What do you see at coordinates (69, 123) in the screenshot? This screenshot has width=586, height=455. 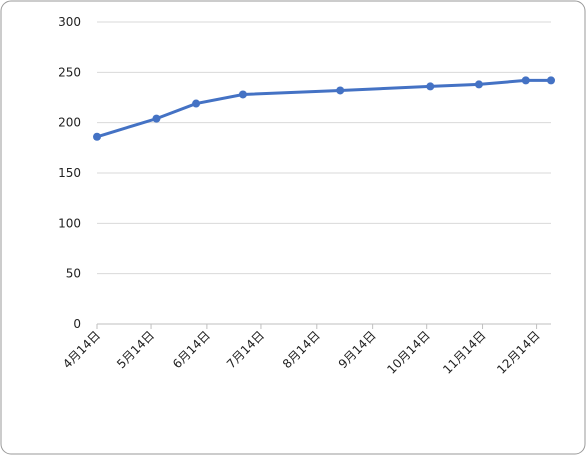 I see `y-tick-label: 200` at bounding box center [69, 123].